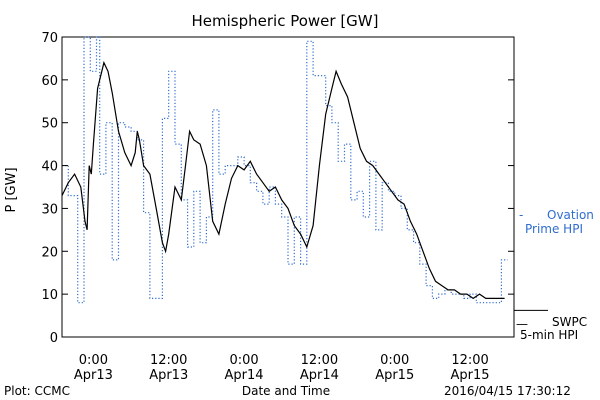  Describe the element at coordinates (93, 375) in the screenshot. I see `x-tick-label-date-0: Apr13` at that location.